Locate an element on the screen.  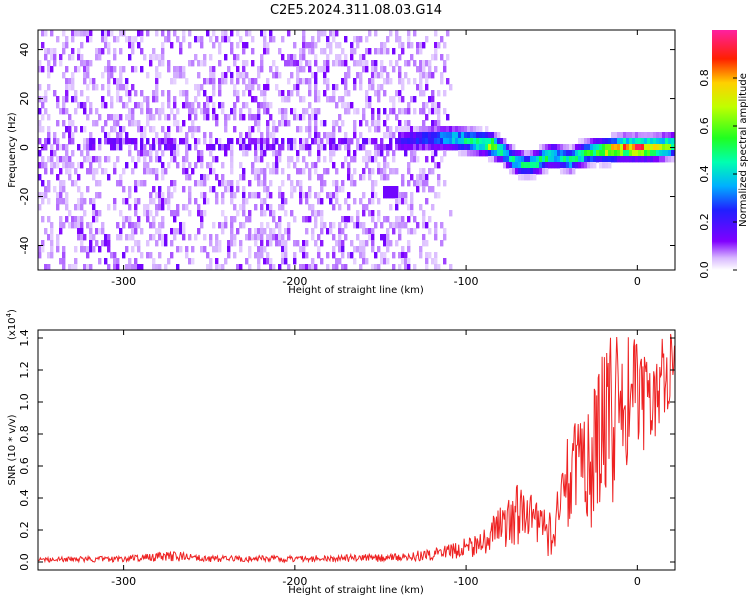
colorbar-tick-label: 0.2 is located at coordinates (704, 222).